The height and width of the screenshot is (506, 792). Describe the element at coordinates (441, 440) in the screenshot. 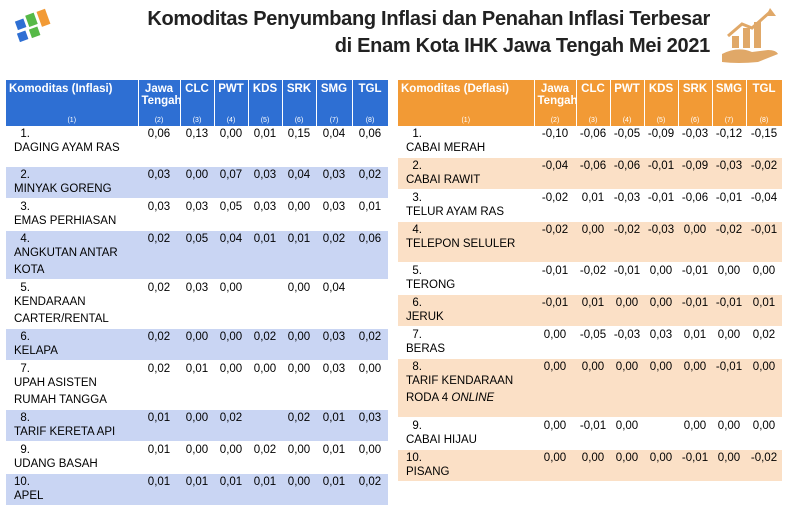

I see `commodity-name-text: CABAI HIJAU` at that location.